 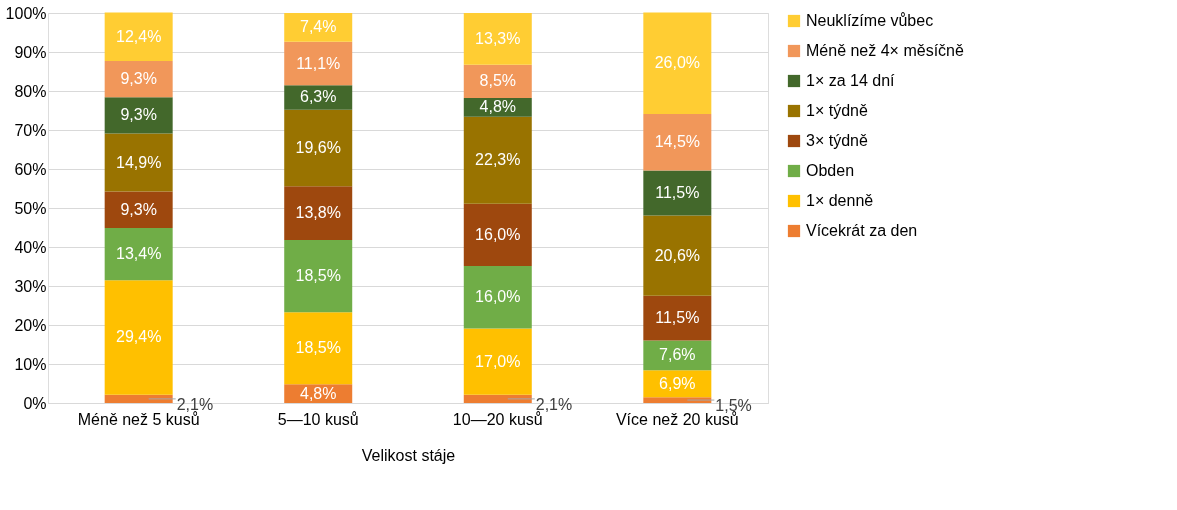 I want to click on data-label: 13,4%, so click(x=138, y=254).